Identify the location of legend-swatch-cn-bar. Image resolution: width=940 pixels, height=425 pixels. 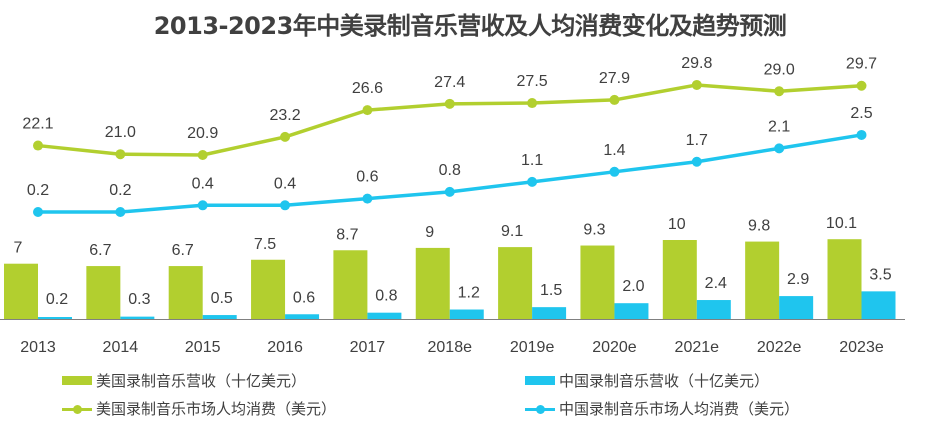
(540, 380).